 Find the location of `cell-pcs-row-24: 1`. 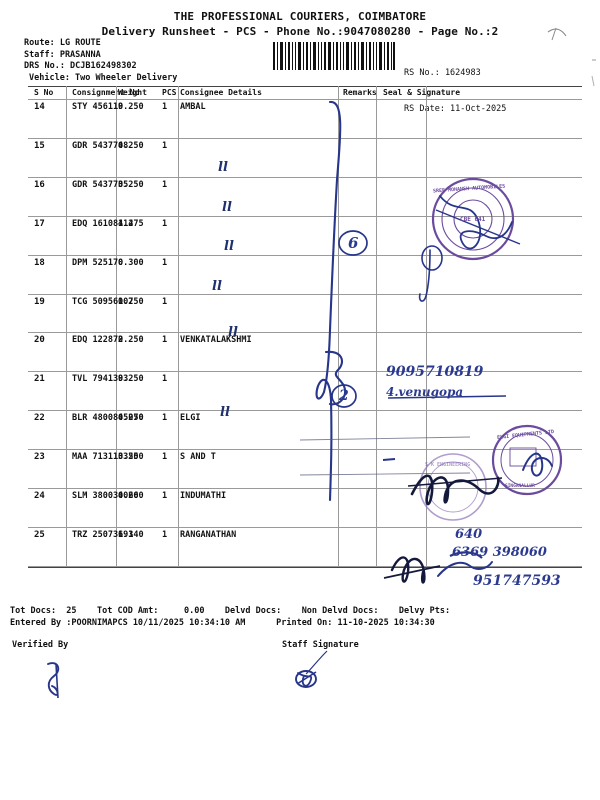

cell-pcs-row-24: 1 is located at coordinates (165, 496).